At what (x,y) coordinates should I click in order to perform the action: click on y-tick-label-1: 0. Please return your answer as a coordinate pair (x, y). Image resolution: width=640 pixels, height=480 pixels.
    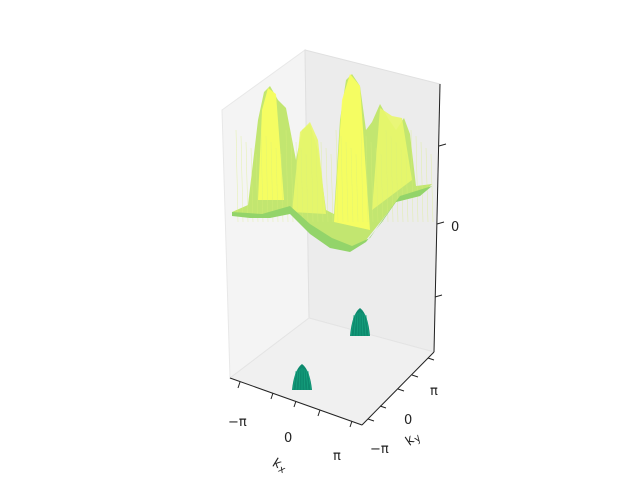
    Looking at the image, I should click on (408, 420).